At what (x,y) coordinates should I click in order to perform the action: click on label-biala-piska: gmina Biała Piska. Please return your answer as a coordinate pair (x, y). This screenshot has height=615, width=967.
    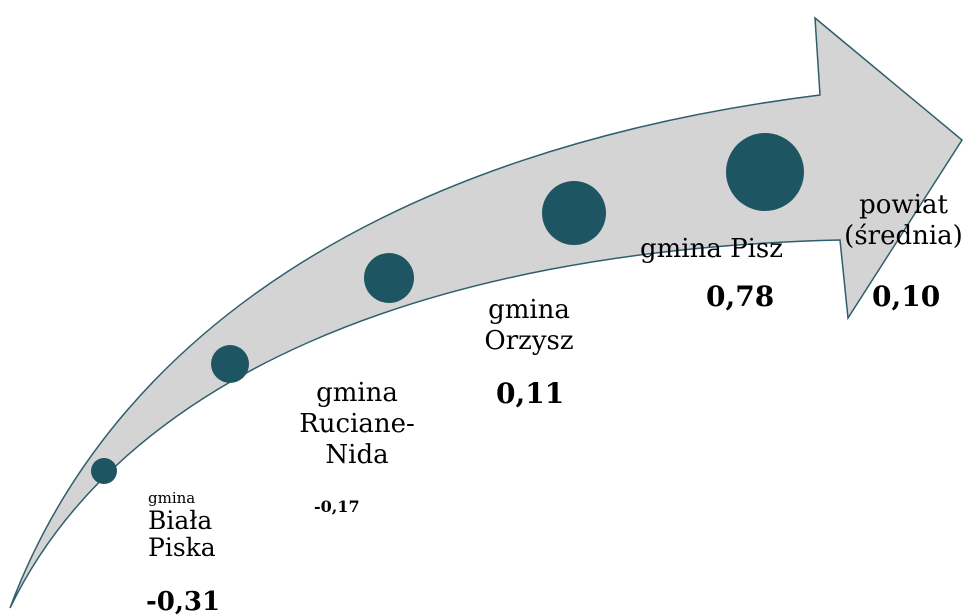
    Looking at the image, I should click on (182, 526).